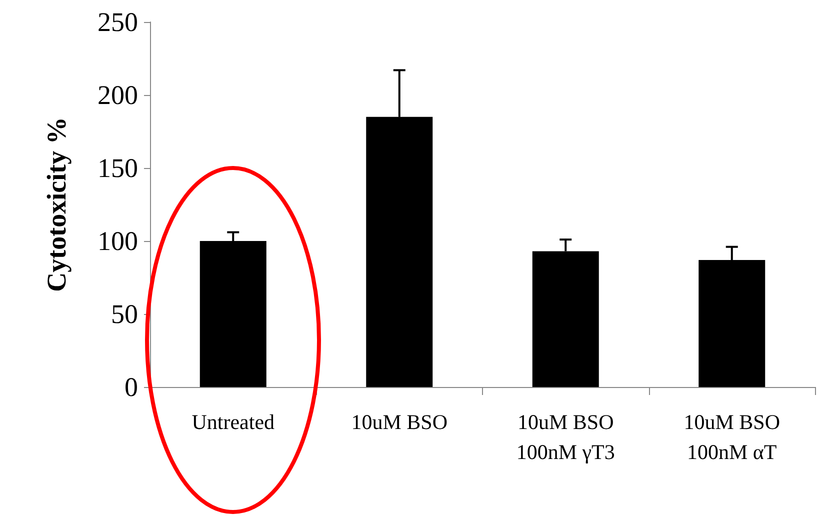 The width and height of the screenshot is (832, 518). What do you see at coordinates (399, 422) in the screenshot?
I see `x-tick-label: 10uM BSO` at bounding box center [399, 422].